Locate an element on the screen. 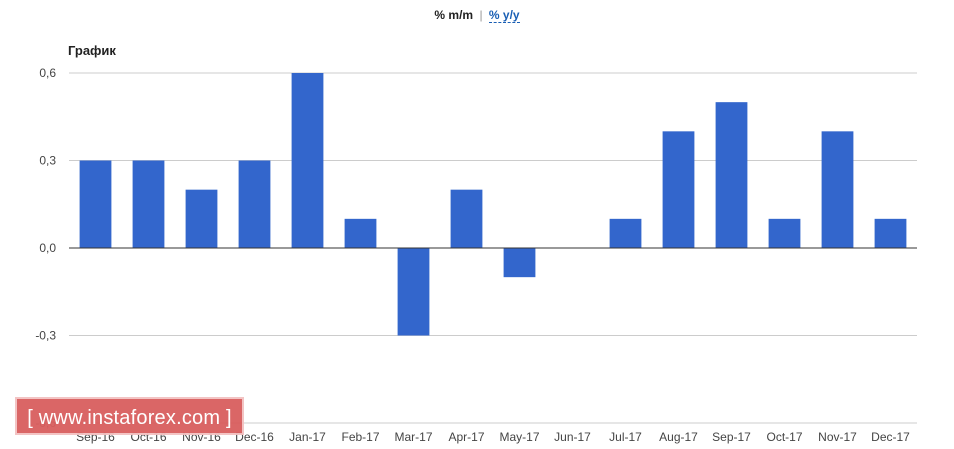 This screenshot has height=449, width=954. x-tick-label: Mar-17 is located at coordinates (413, 437).